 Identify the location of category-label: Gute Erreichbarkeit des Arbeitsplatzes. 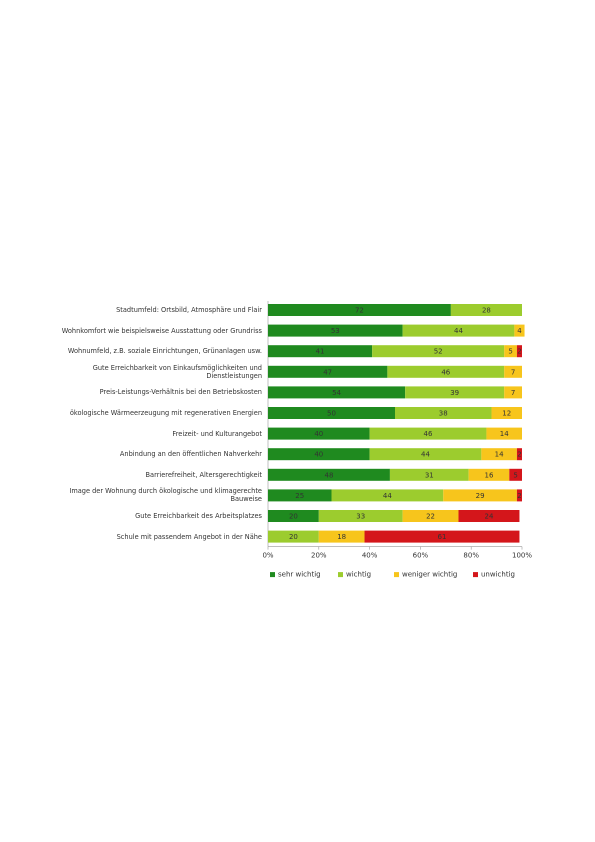
(198, 516).